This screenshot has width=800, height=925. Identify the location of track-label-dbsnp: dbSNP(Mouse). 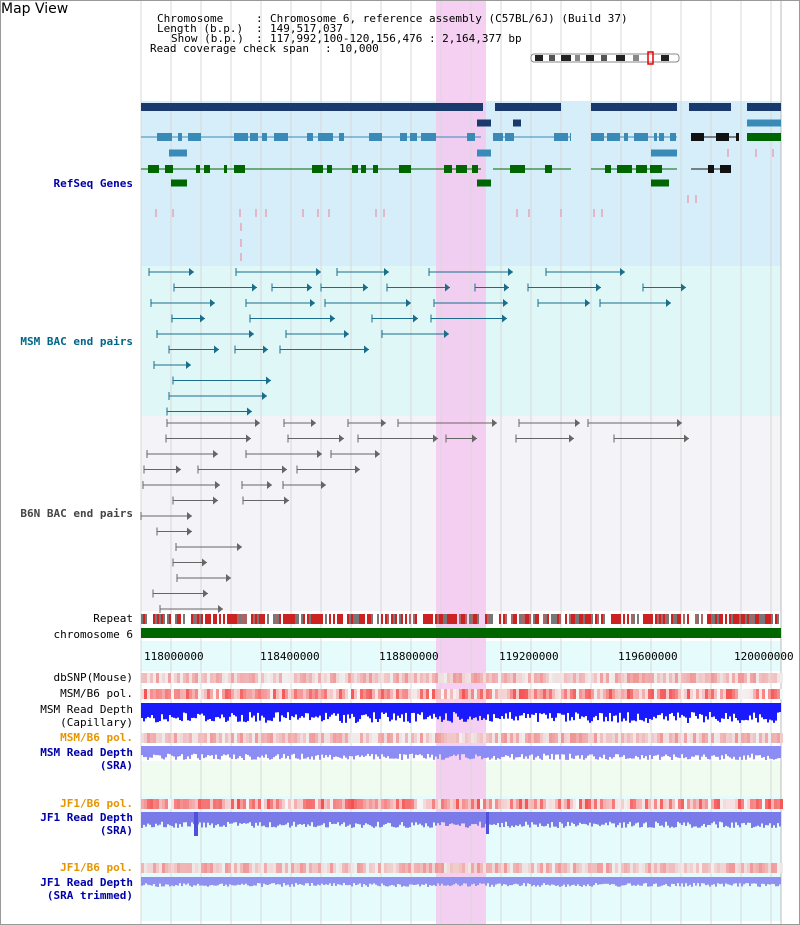
(93, 677).